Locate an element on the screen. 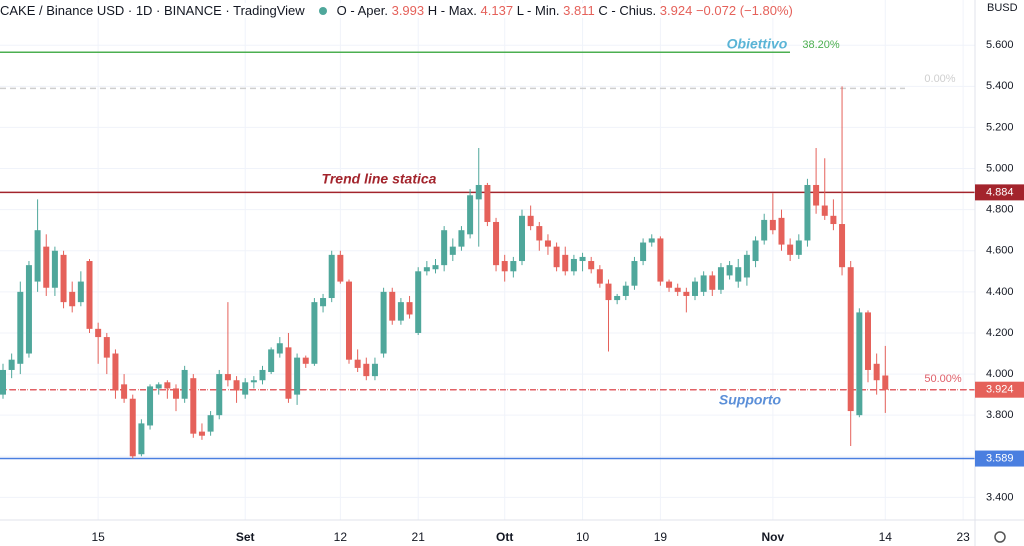 Image resolution: width=1024 pixels, height=546 pixels. ohlc-value: 3.811 is located at coordinates (579, 10).